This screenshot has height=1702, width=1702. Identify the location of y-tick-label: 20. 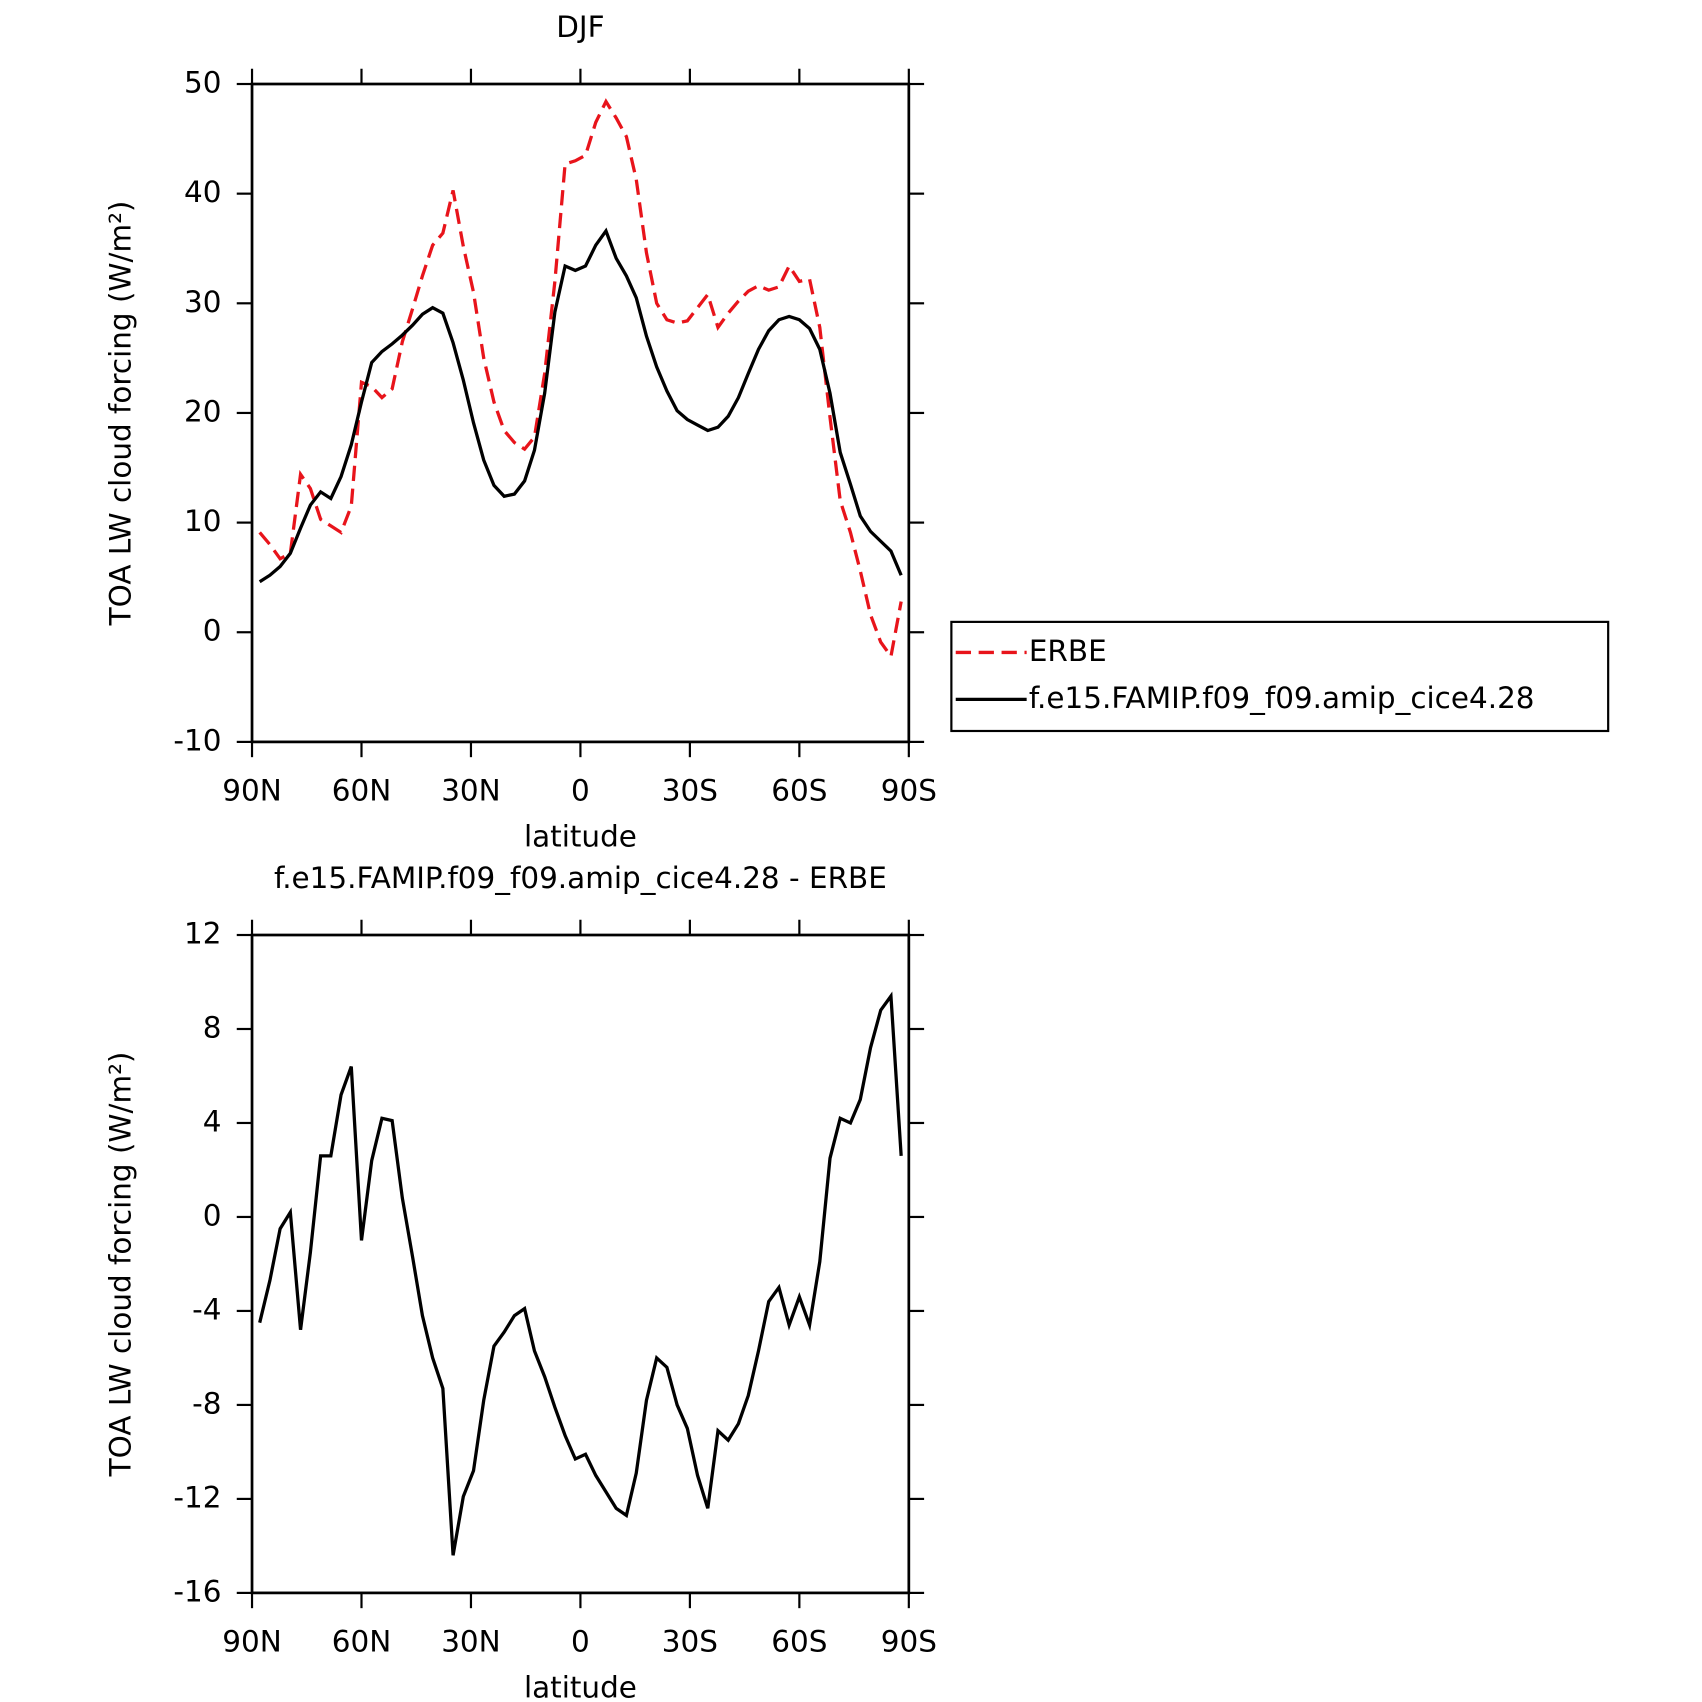
(202, 411).